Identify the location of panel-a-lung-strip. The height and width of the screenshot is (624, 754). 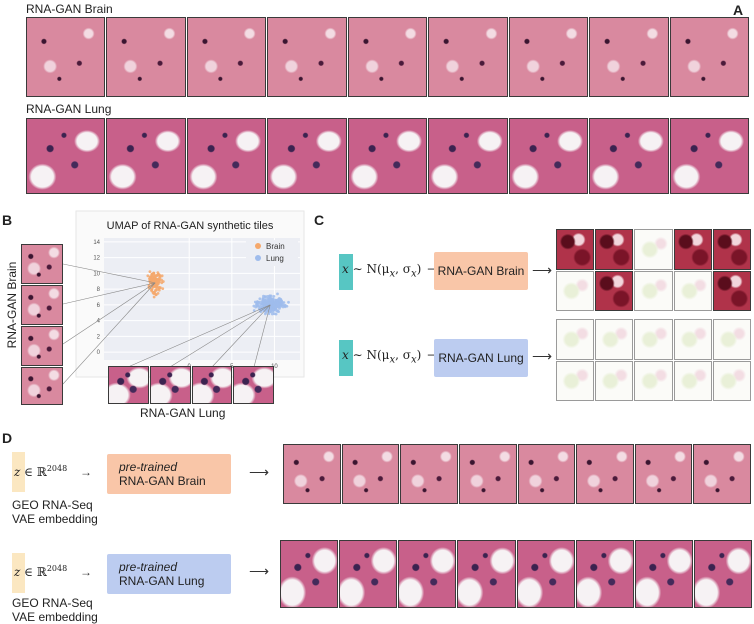
(387, 156).